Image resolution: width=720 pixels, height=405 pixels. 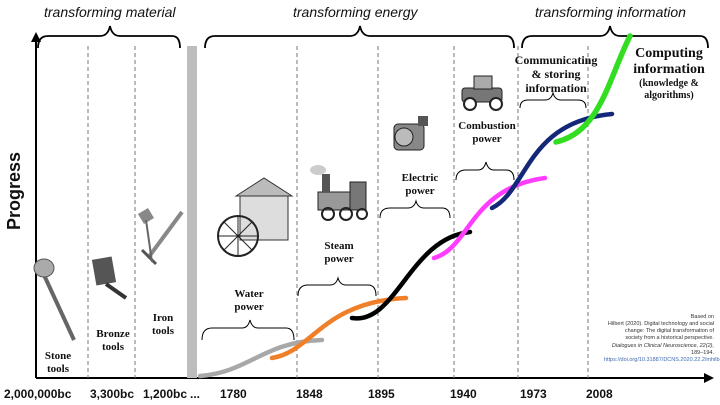 I want to click on era-label-stone: Stone tools, so click(x=58, y=362).